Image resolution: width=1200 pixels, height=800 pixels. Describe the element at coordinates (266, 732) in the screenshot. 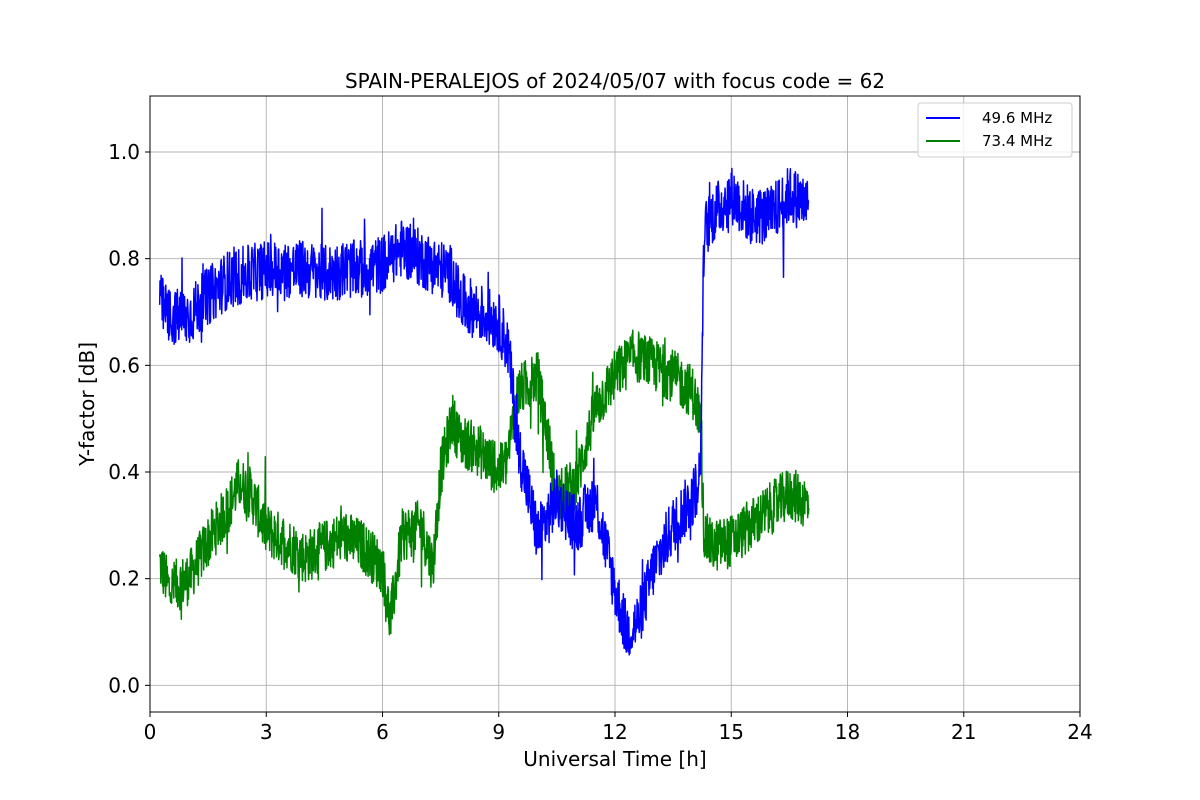

I see `x-tick-label: 3` at that location.